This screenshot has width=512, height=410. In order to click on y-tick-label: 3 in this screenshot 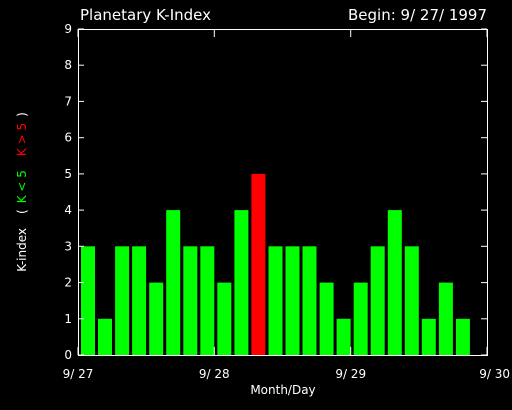, I will do `click(68, 246)`.